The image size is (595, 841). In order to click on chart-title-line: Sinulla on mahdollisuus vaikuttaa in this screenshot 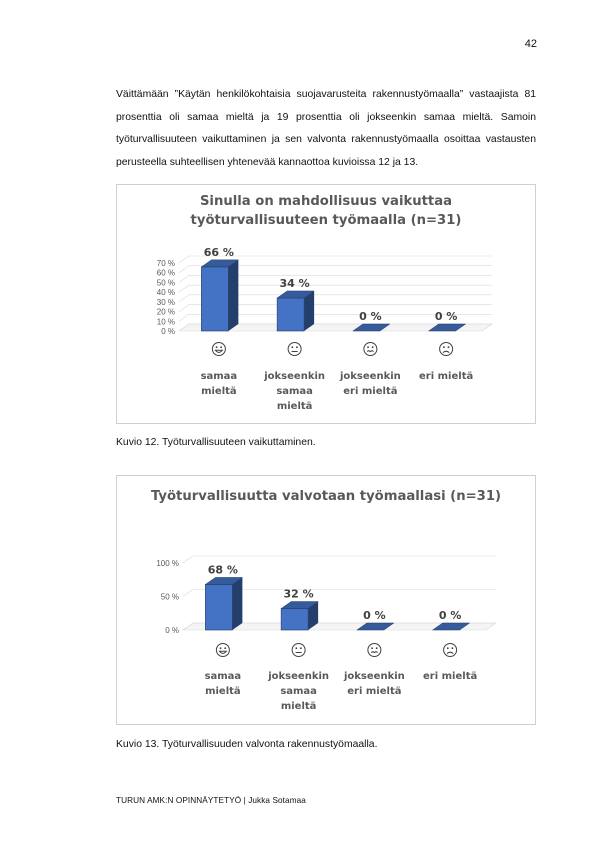, I will do `click(326, 201)`.